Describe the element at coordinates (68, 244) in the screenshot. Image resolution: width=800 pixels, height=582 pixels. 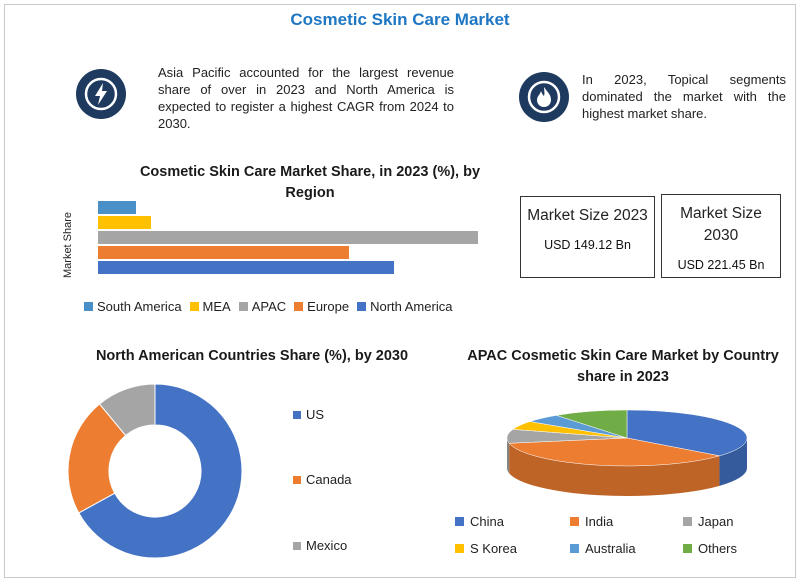
I see `bar-chart-ylabel: Market Share` at that location.